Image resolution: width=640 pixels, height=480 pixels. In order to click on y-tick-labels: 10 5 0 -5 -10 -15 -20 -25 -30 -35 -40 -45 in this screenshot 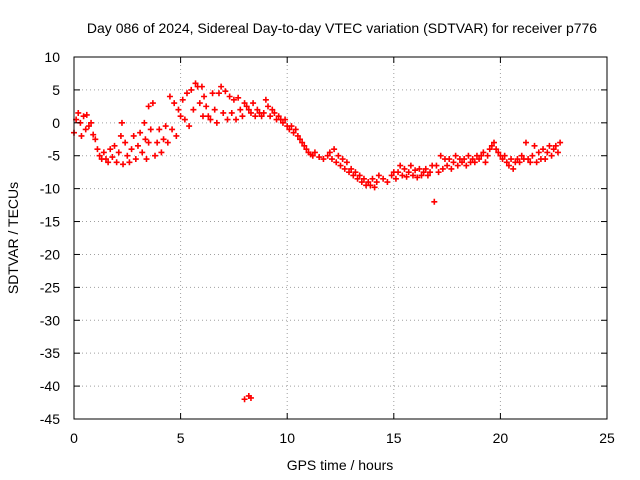, I will do `click(50, 238)`.